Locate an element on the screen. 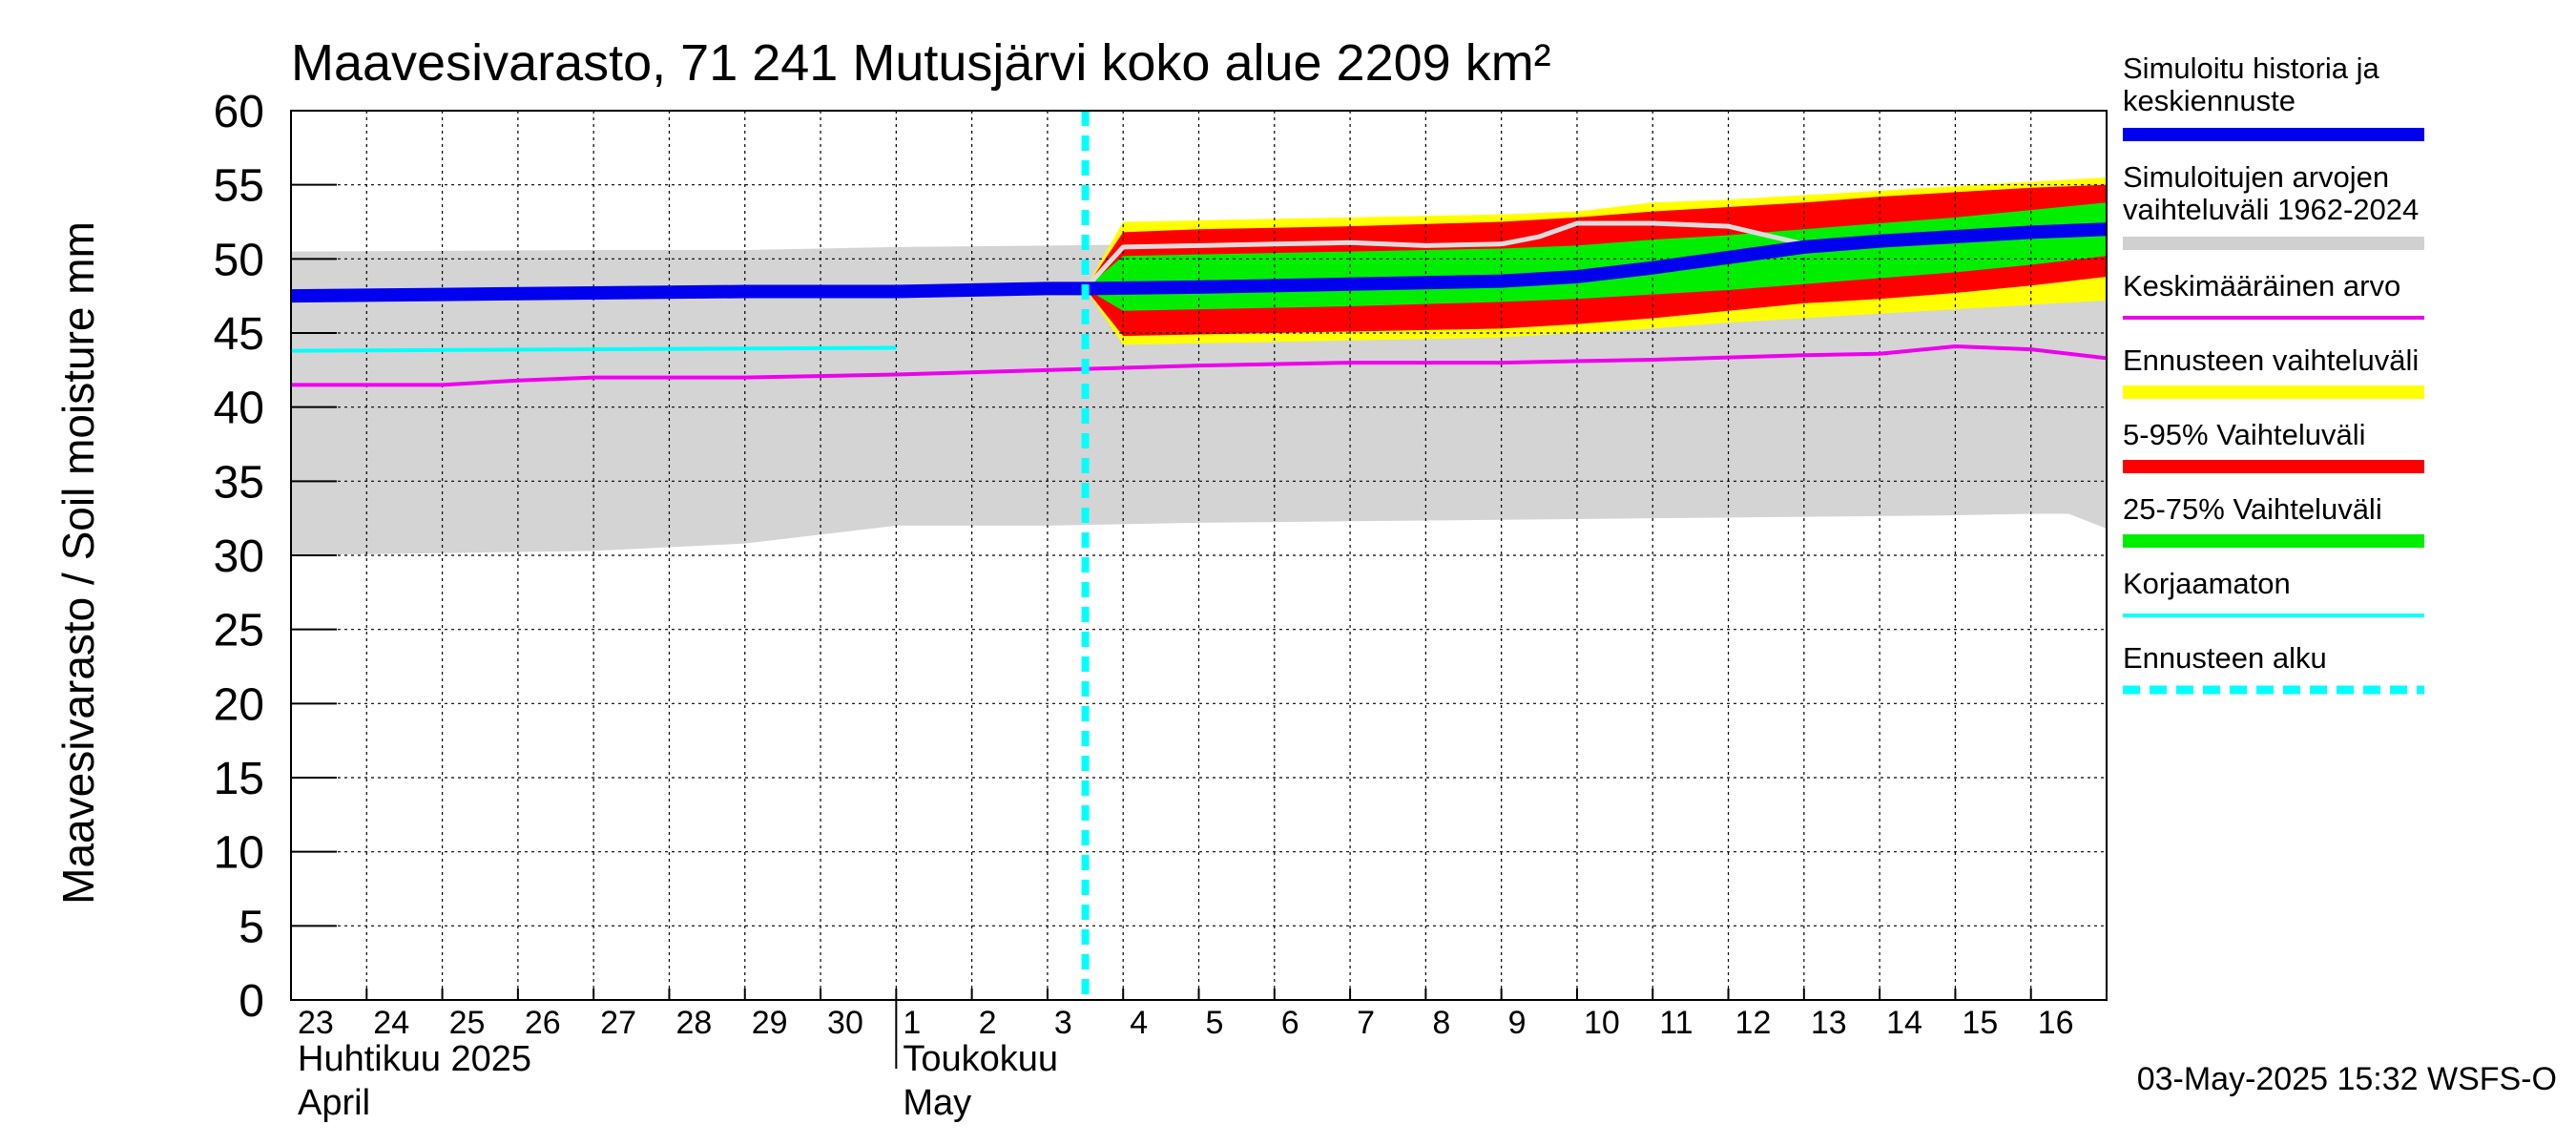  y-tick-label: 30 is located at coordinates (239, 557).